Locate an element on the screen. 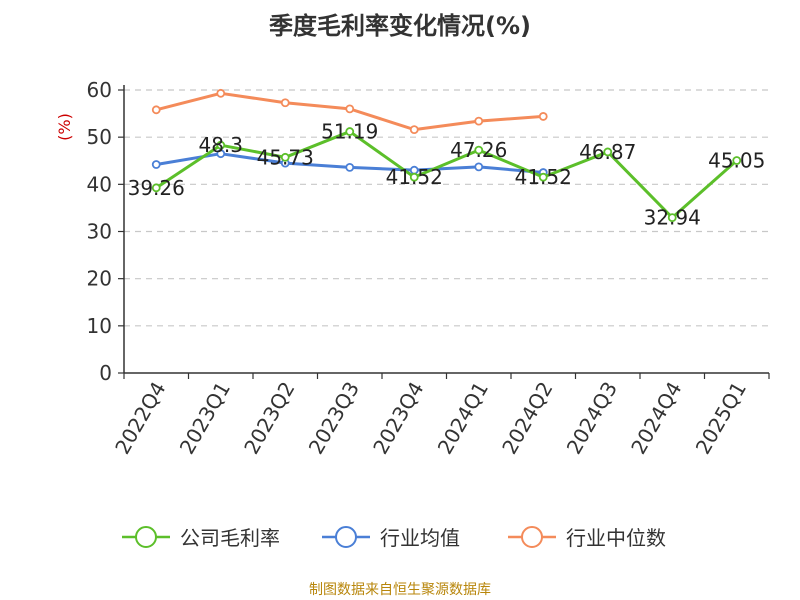 The height and width of the screenshot is (600, 800). data-label: 32.94 is located at coordinates (672, 218).